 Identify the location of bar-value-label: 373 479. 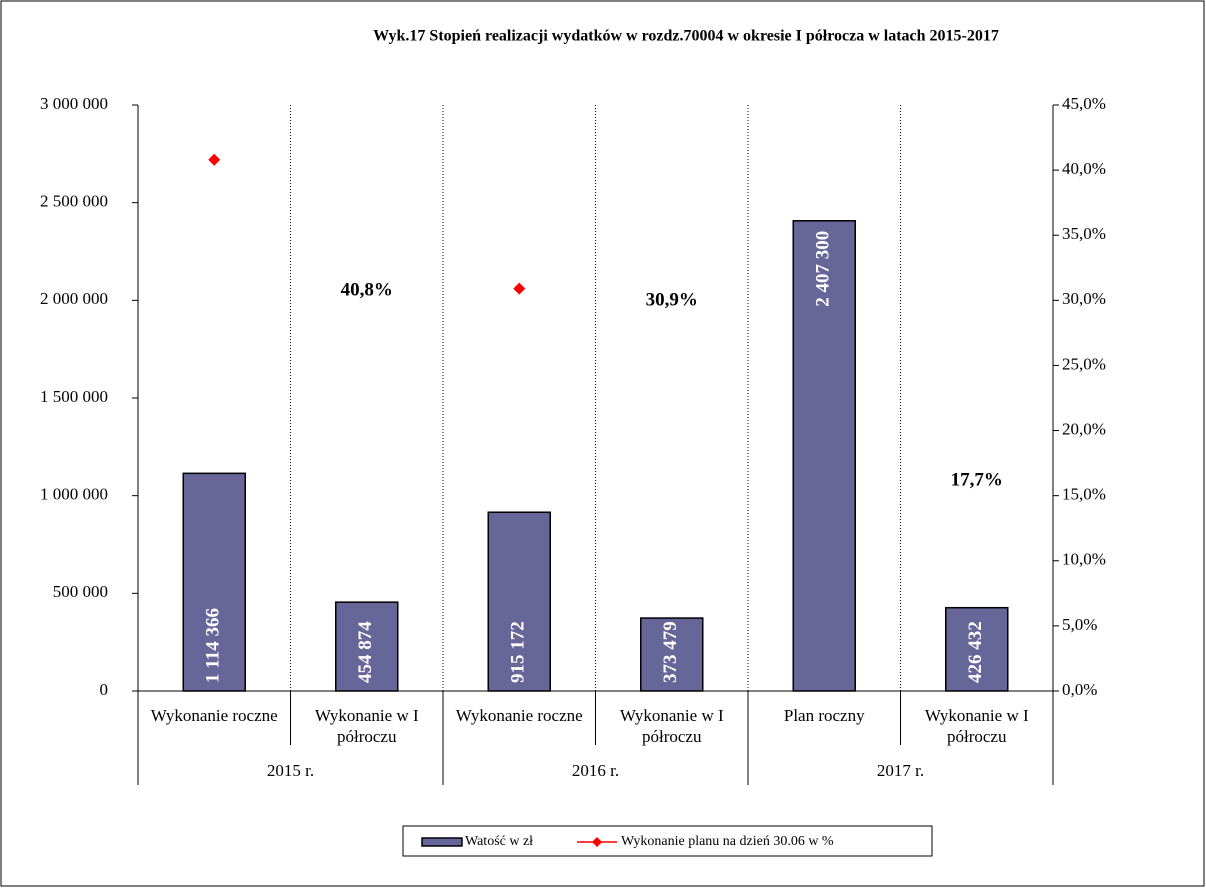
(670, 652).